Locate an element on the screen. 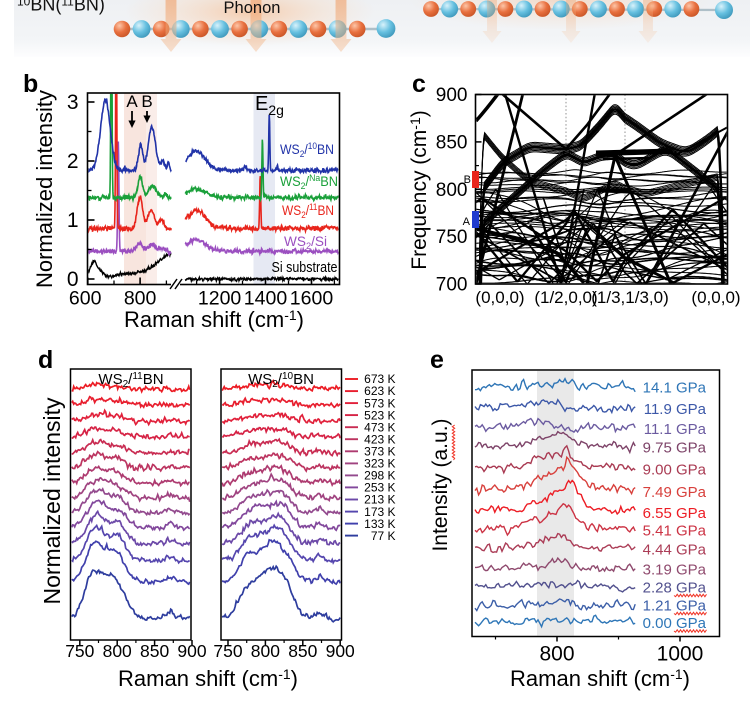 This screenshot has height=705, width=750. svg-text: 9.75 GPa is located at coordinates (675, 448).